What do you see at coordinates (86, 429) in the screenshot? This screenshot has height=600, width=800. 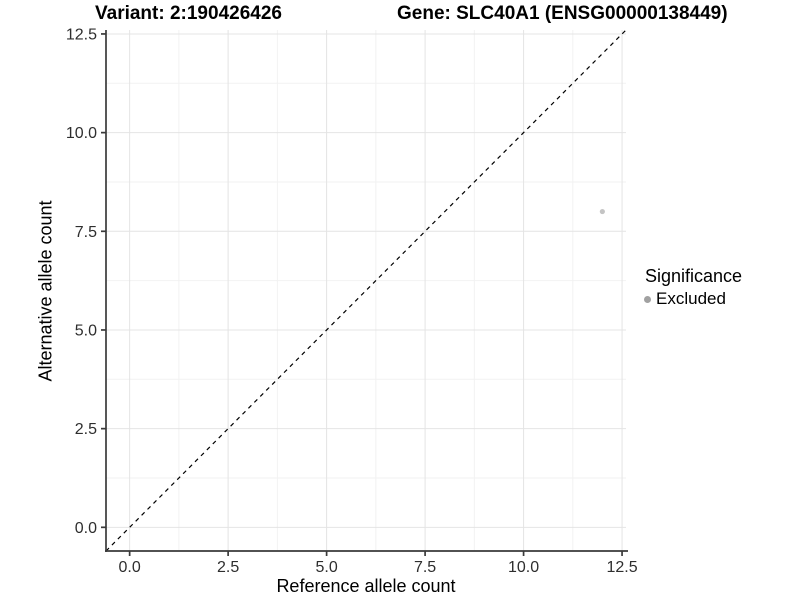 I see `y-tick-label: 2.5` at bounding box center [86, 429].